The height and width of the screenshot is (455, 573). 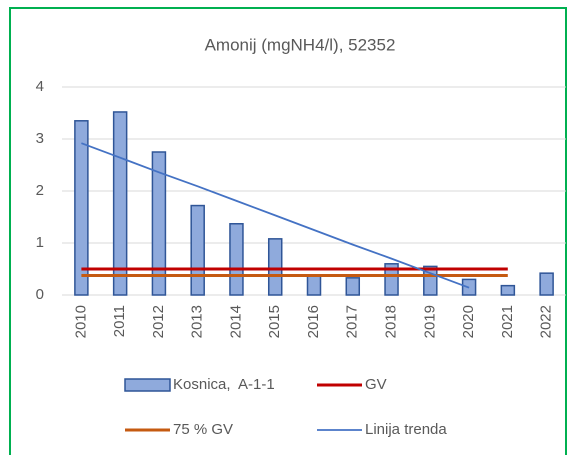 I want to click on y-tick-label: 0, so click(x=40, y=294).